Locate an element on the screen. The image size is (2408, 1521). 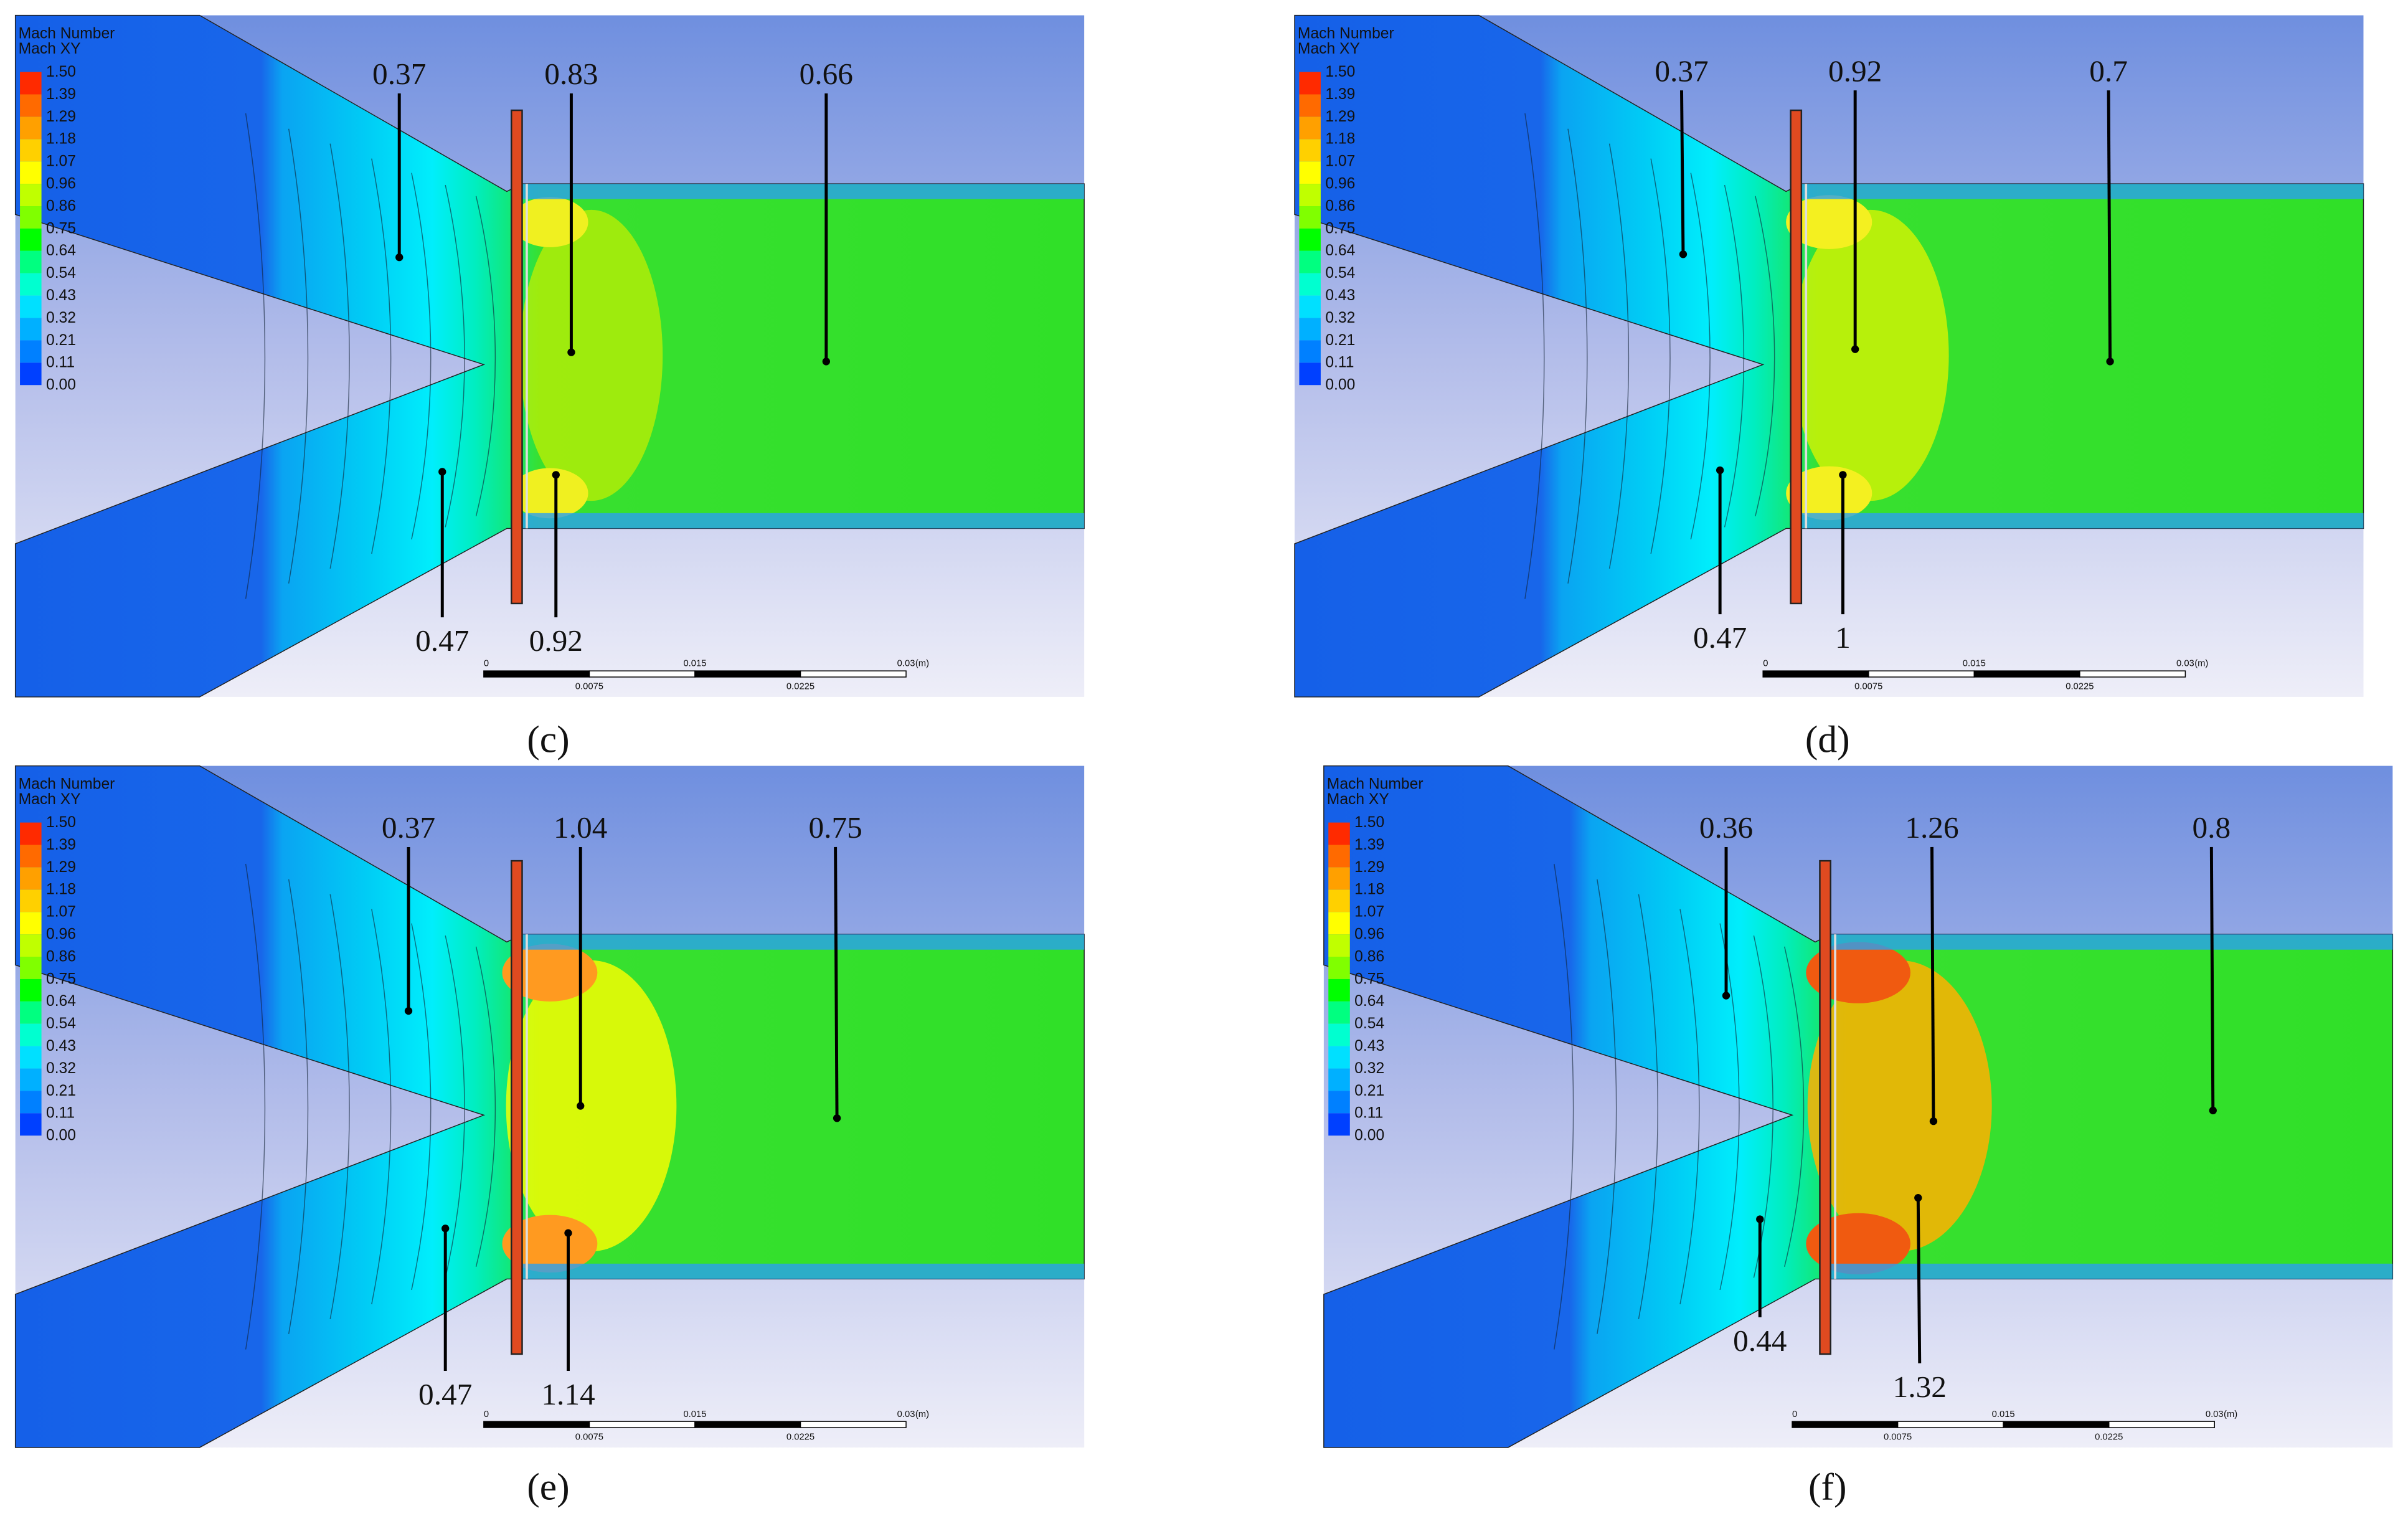
panel-label: (f) is located at coordinates (1827, 1487).